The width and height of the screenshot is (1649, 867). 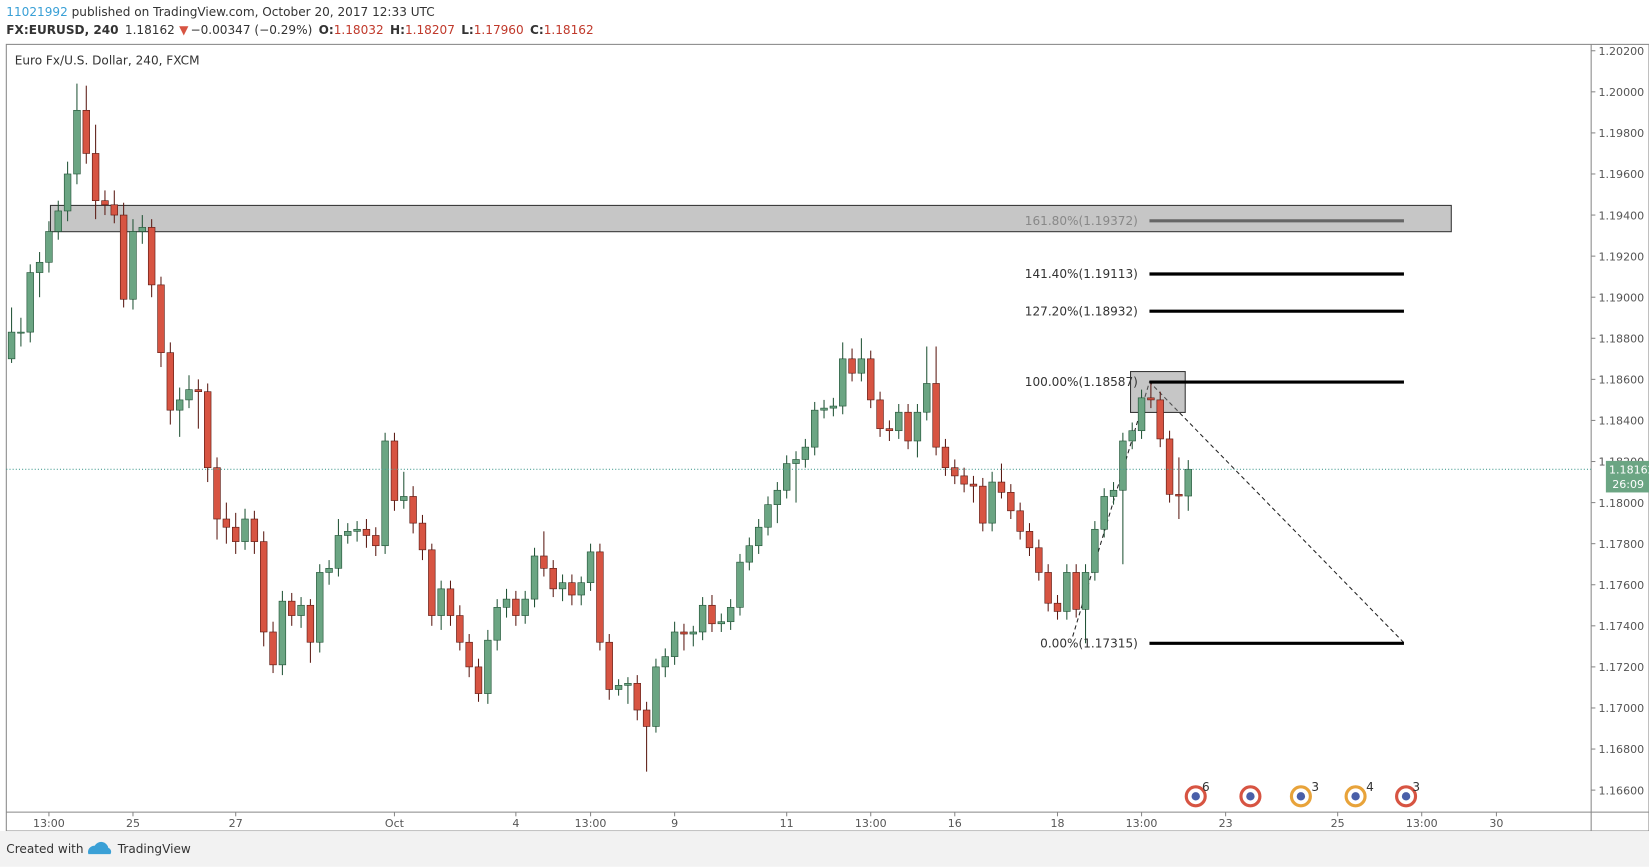 What do you see at coordinates (1622, 174) in the screenshot?
I see `y-tick-label: 1.19600` at bounding box center [1622, 174].